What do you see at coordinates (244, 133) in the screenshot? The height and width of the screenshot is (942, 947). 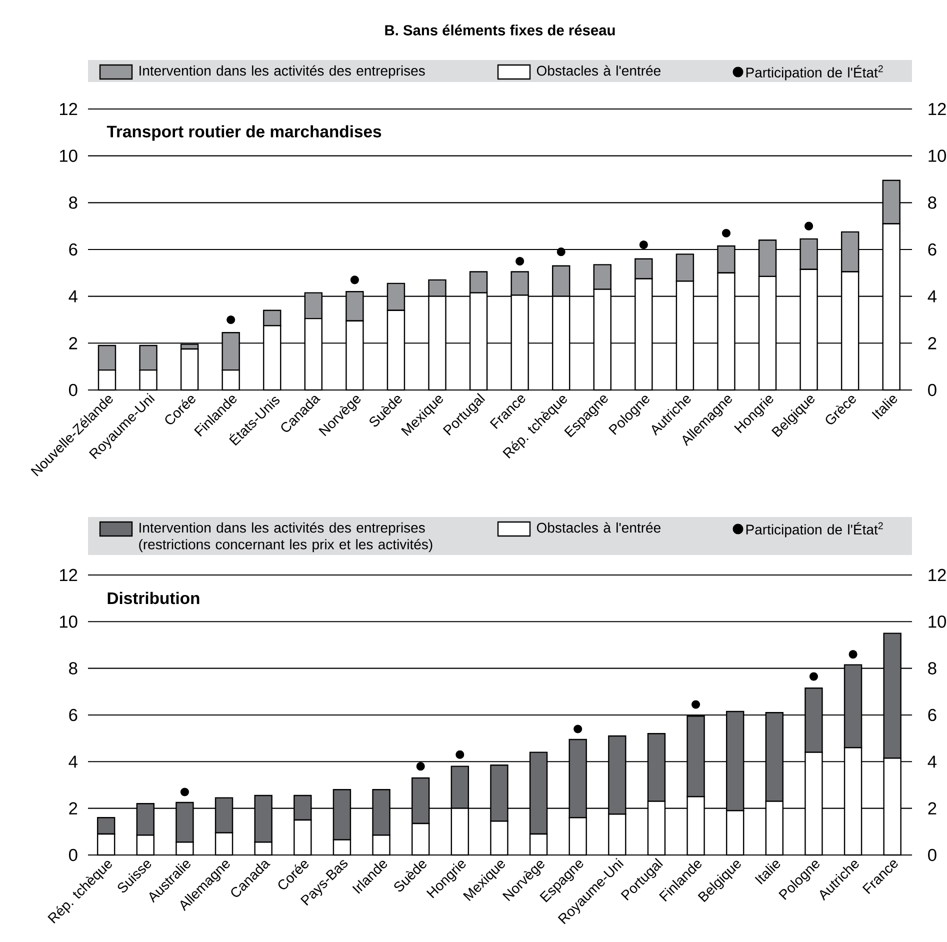 I see `text: Transport routier de marchandises` at bounding box center [244, 133].